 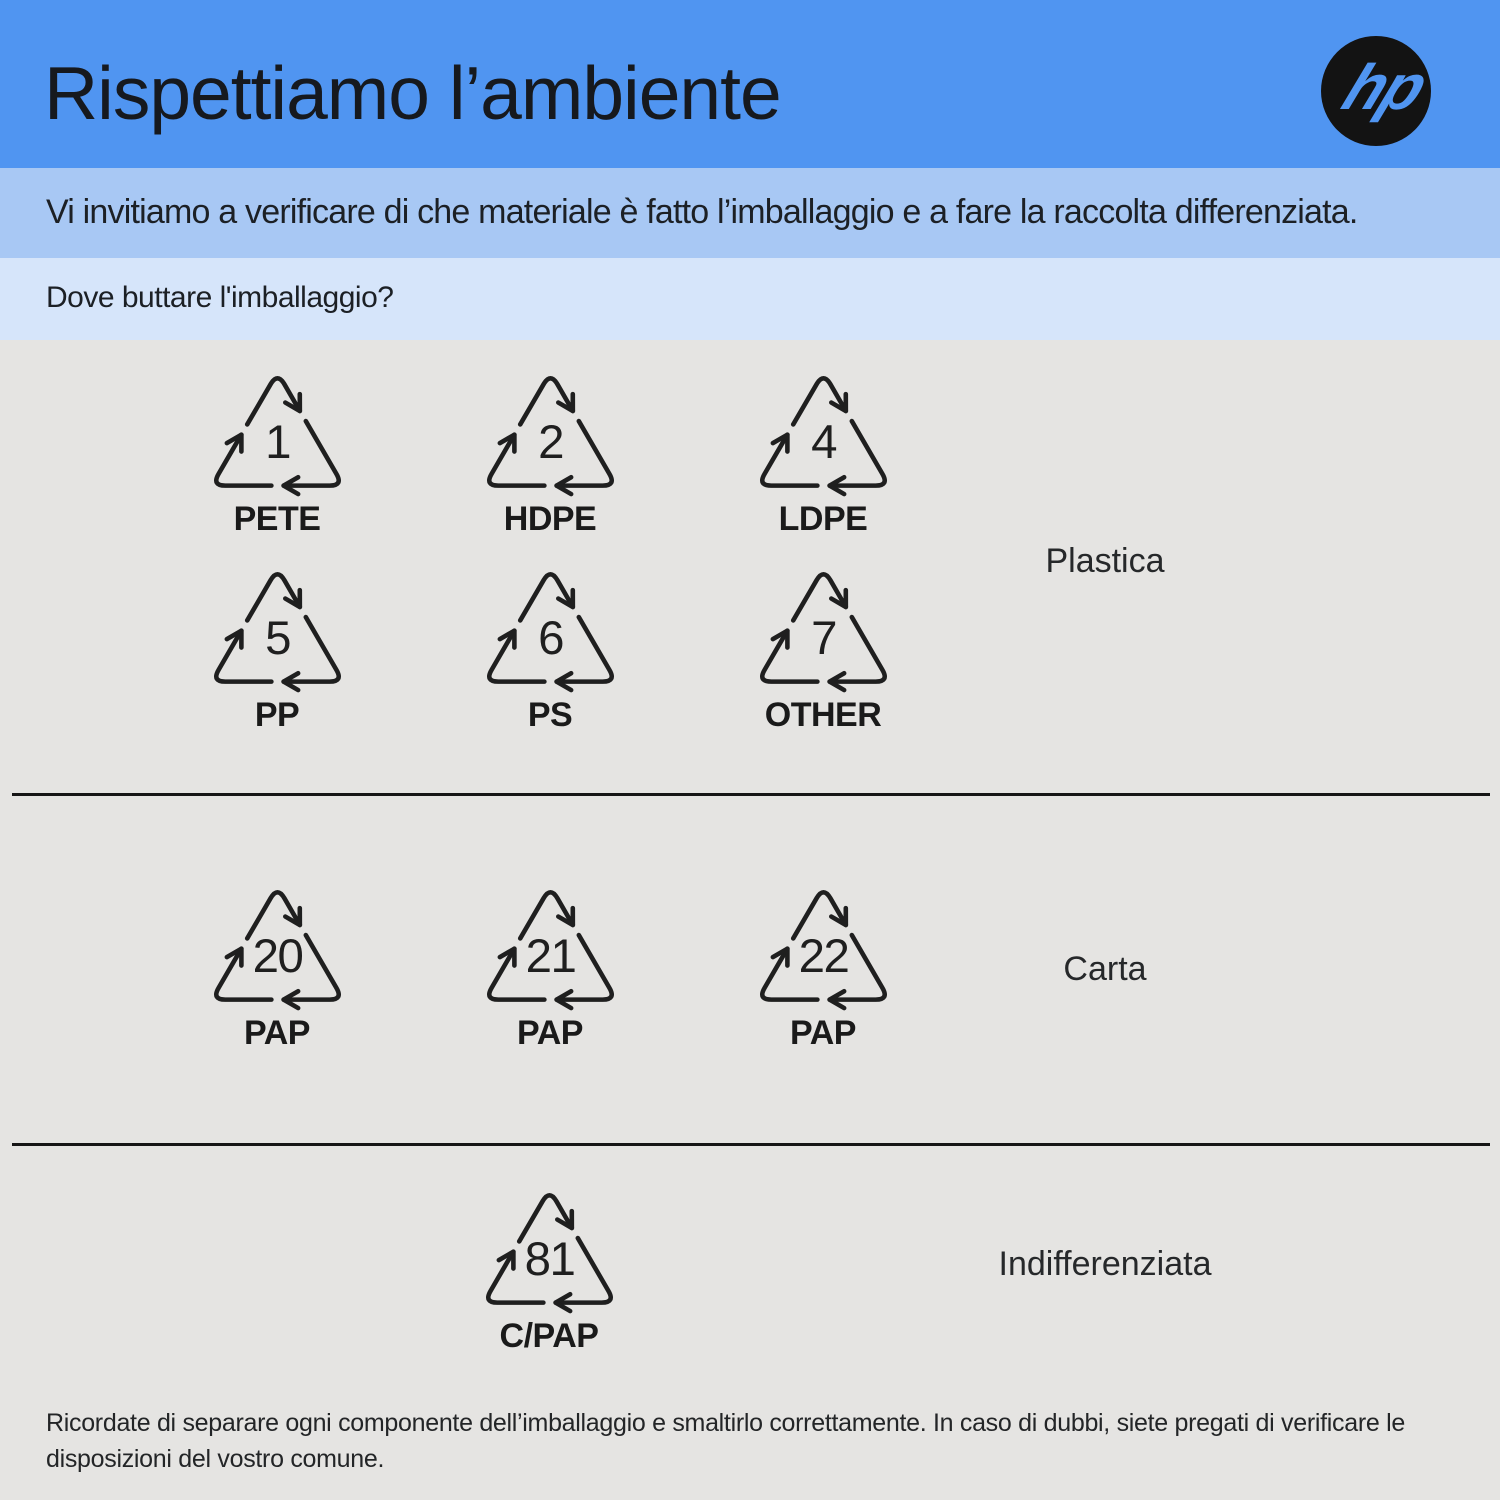 I want to click on symbol-label: OTHER, so click(x=823, y=715).